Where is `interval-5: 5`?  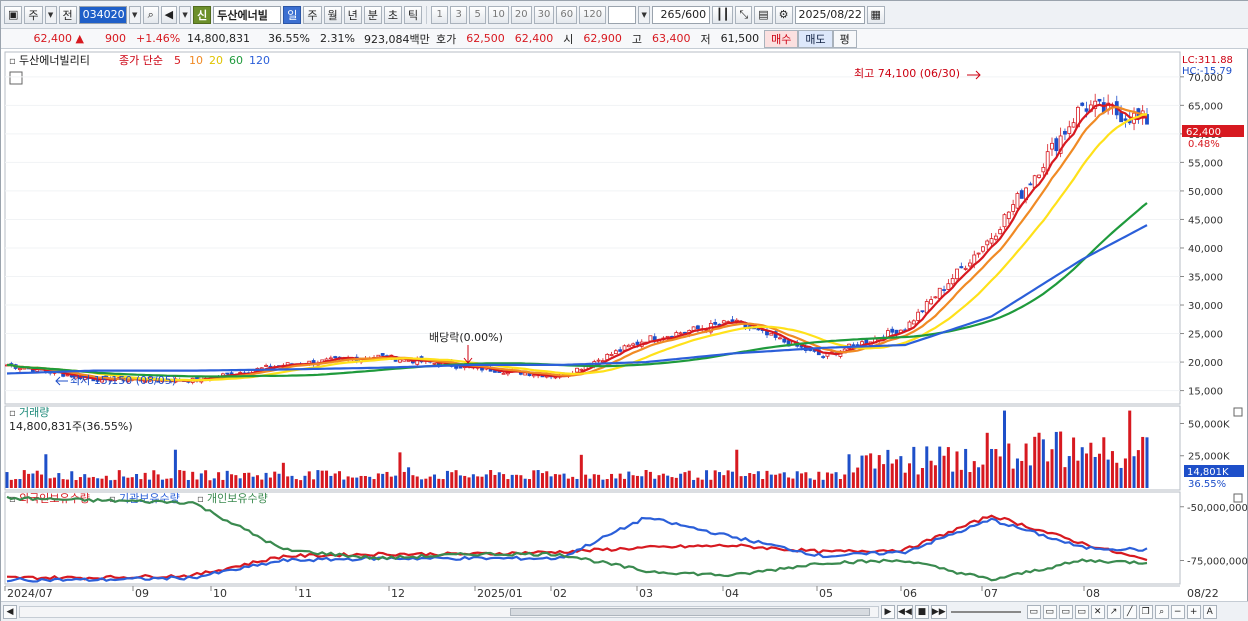
interval-5: 5 is located at coordinates (478, 14).